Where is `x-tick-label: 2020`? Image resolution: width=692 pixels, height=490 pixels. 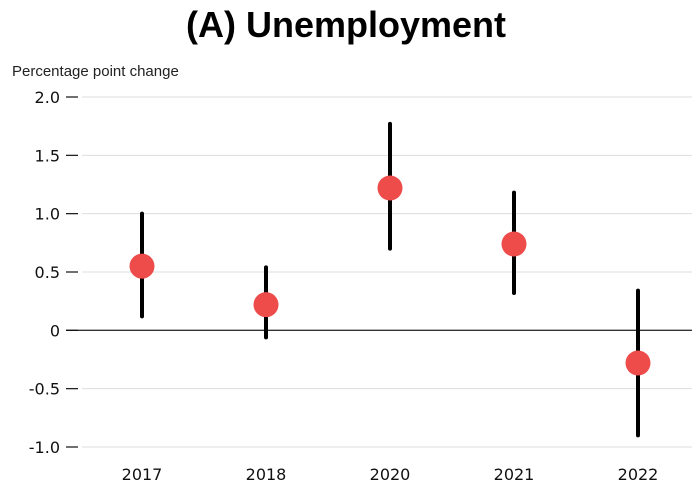
x-tick-label: 2020 is located at coordinates (390, 474).